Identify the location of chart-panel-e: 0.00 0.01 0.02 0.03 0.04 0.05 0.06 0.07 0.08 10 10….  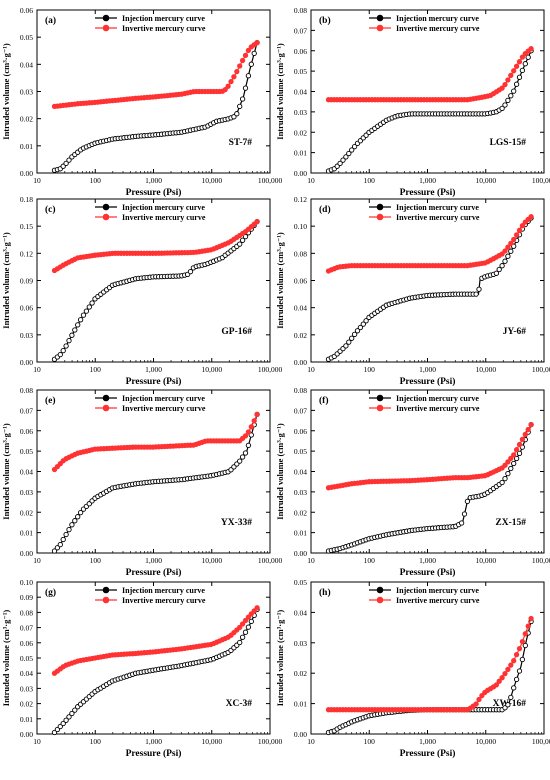
(141, 482).